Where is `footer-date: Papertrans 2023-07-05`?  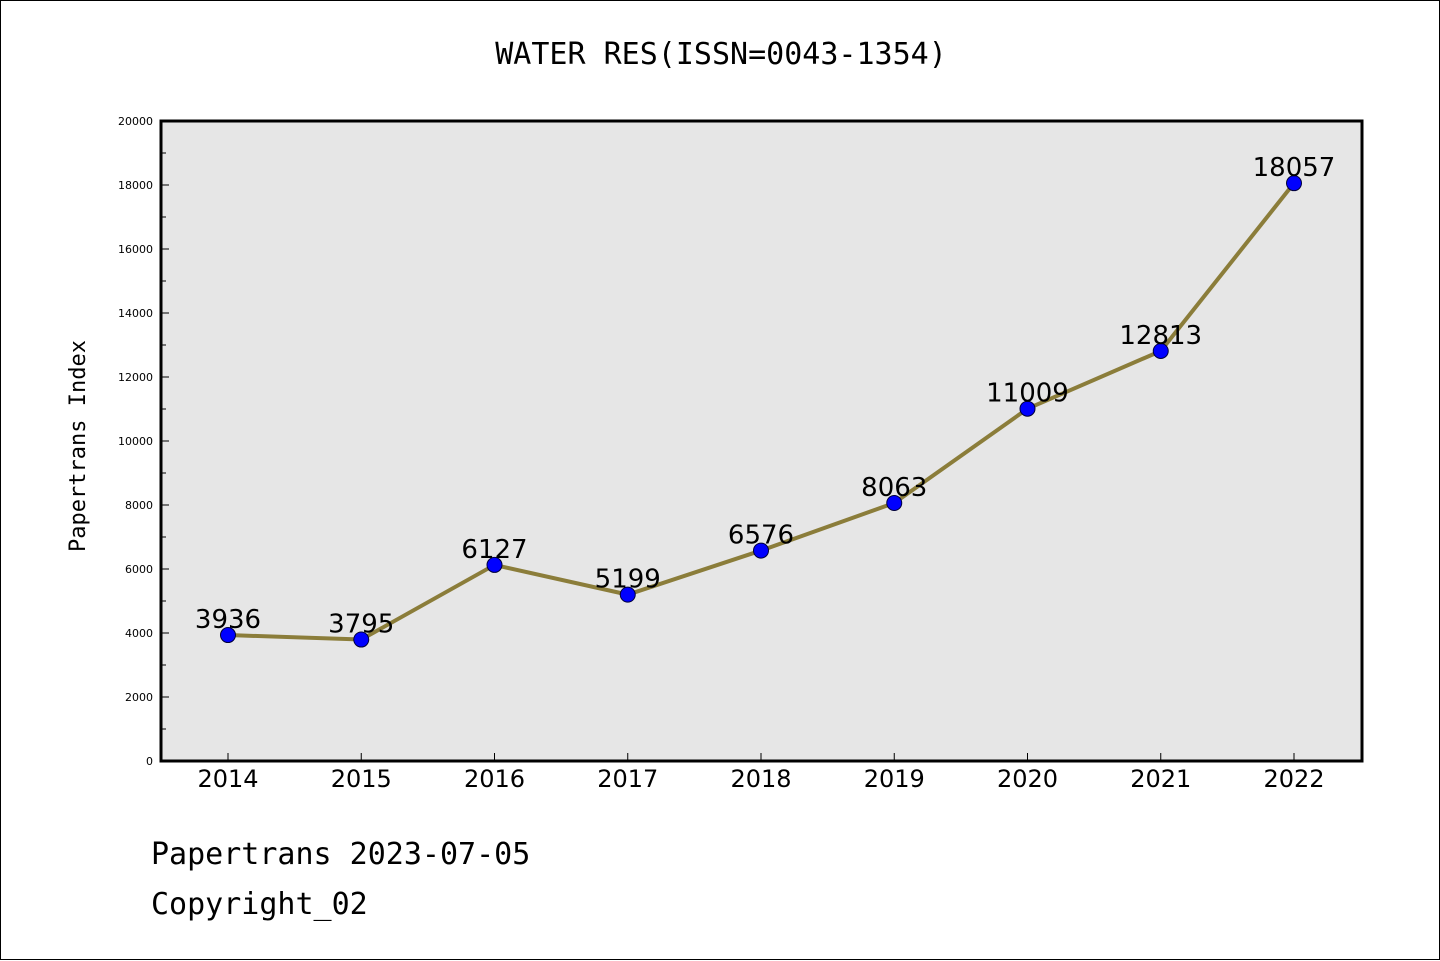 footer-date: Papertrans 2023-07-05 is located at coordinates (341, 854).